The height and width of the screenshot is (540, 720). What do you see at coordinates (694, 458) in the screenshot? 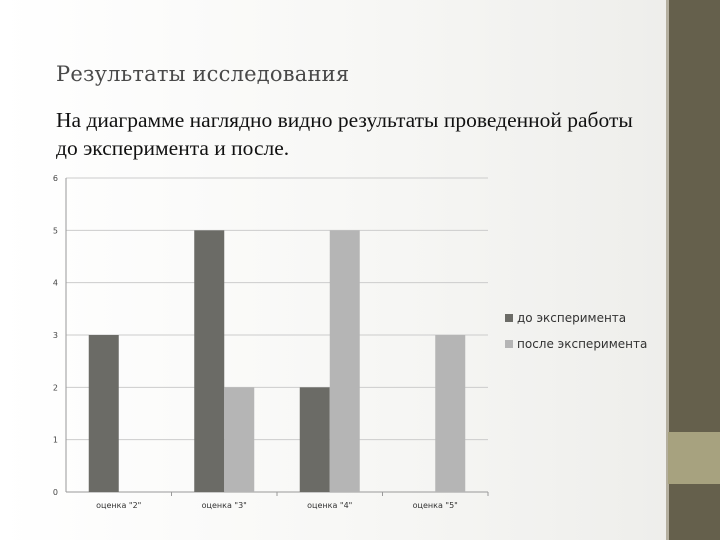
I see `side-decor-accent` at bounding box center [694, 458].